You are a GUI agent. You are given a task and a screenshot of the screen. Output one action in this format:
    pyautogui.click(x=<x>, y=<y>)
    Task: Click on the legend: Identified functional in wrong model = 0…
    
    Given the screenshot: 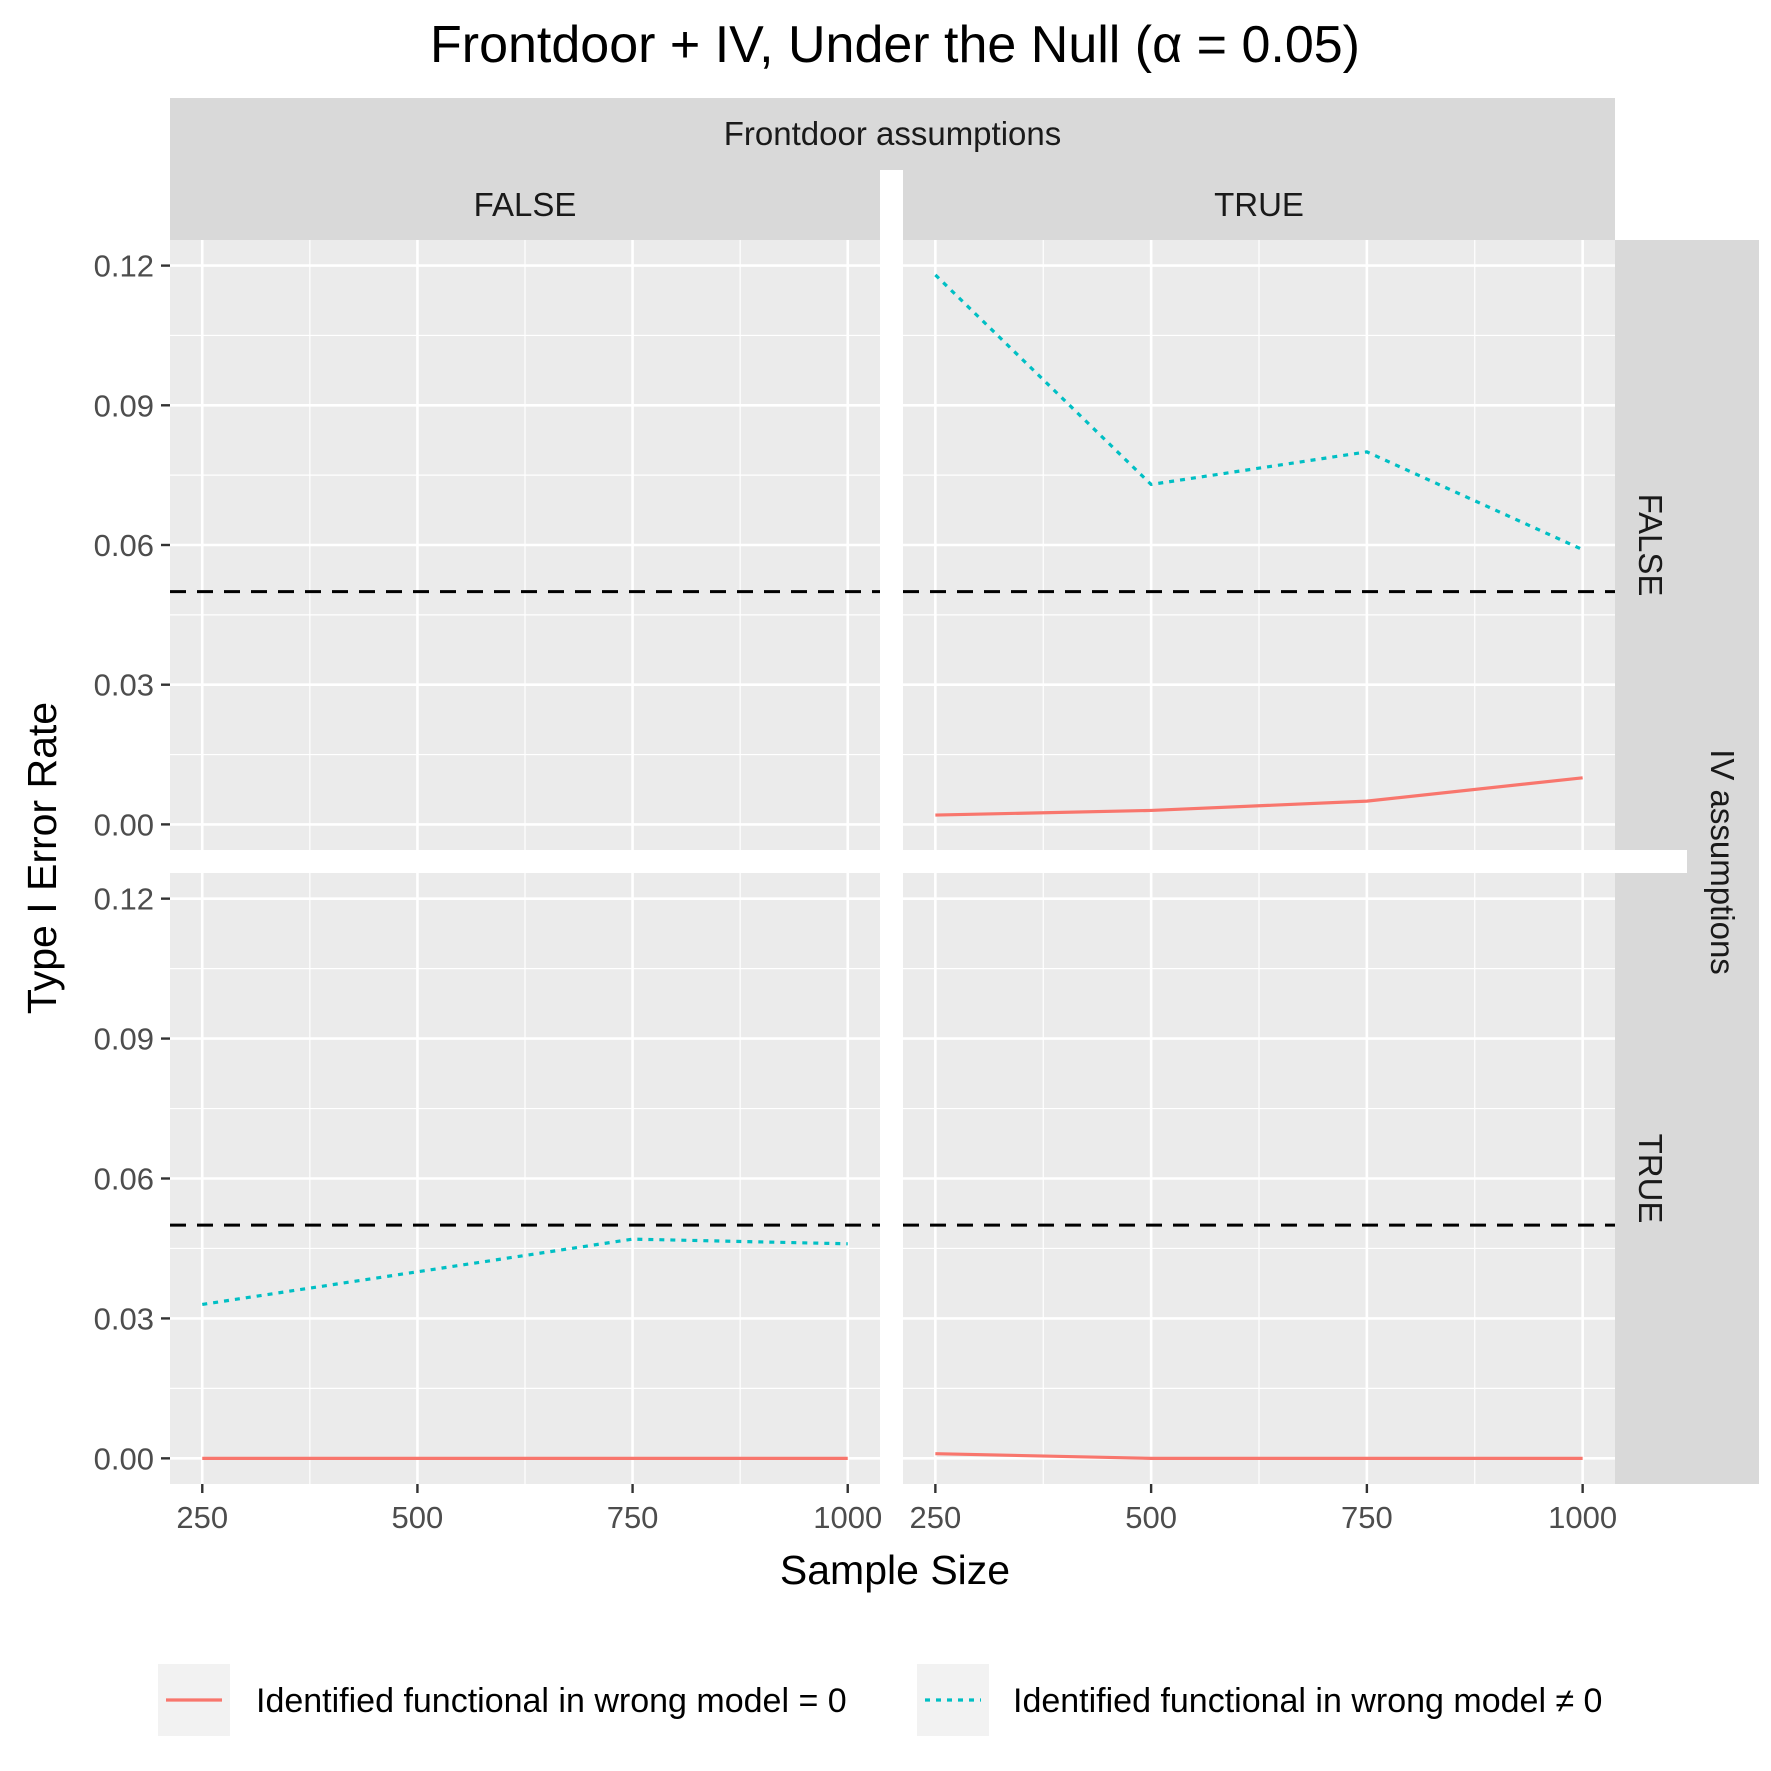 What is the action you would take?
    pyautogui.click(x=880, y=1700)
    